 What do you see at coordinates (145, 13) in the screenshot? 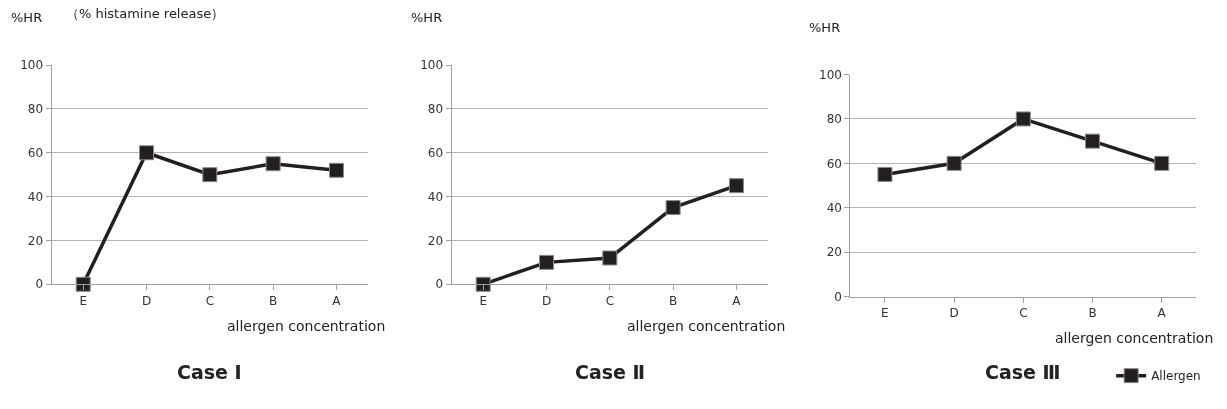
I see `chart-subtitle: （% histamine release）` at bounding box center [145, 13].